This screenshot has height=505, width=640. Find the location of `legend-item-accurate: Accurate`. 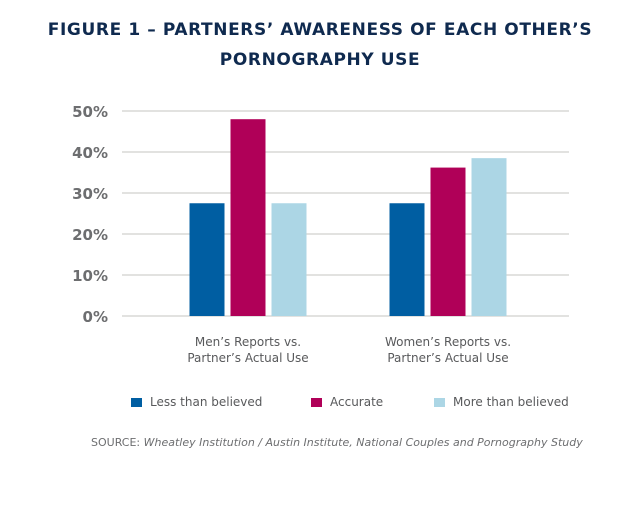

legend-item-accurate: Accurate is located at coordinates (347, 402).